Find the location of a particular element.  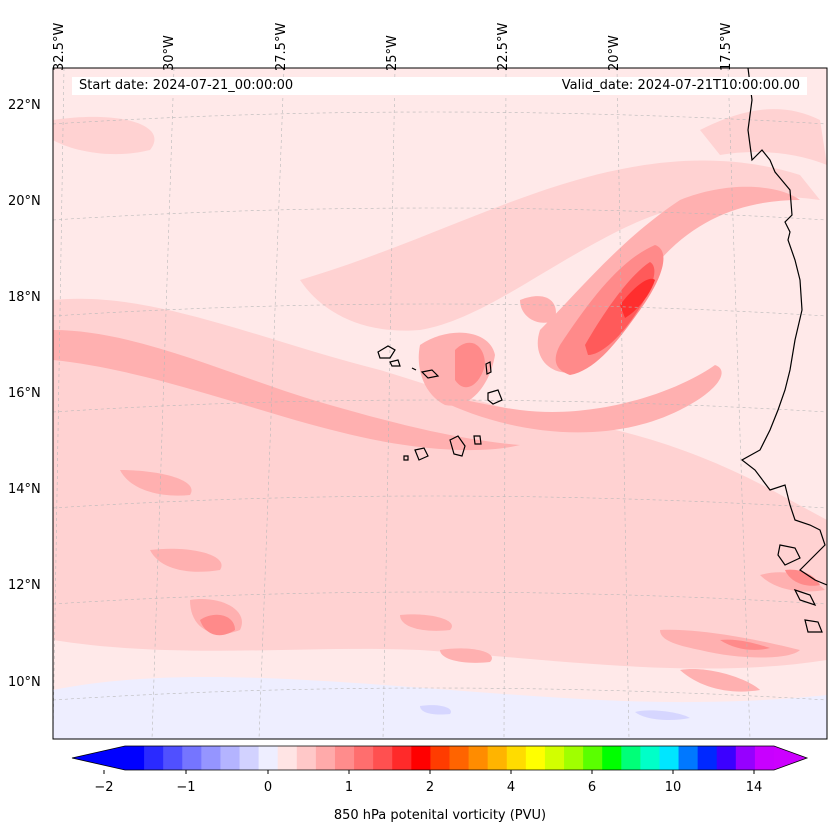

lat-label: 18°N is located at coordinates (24, 297).